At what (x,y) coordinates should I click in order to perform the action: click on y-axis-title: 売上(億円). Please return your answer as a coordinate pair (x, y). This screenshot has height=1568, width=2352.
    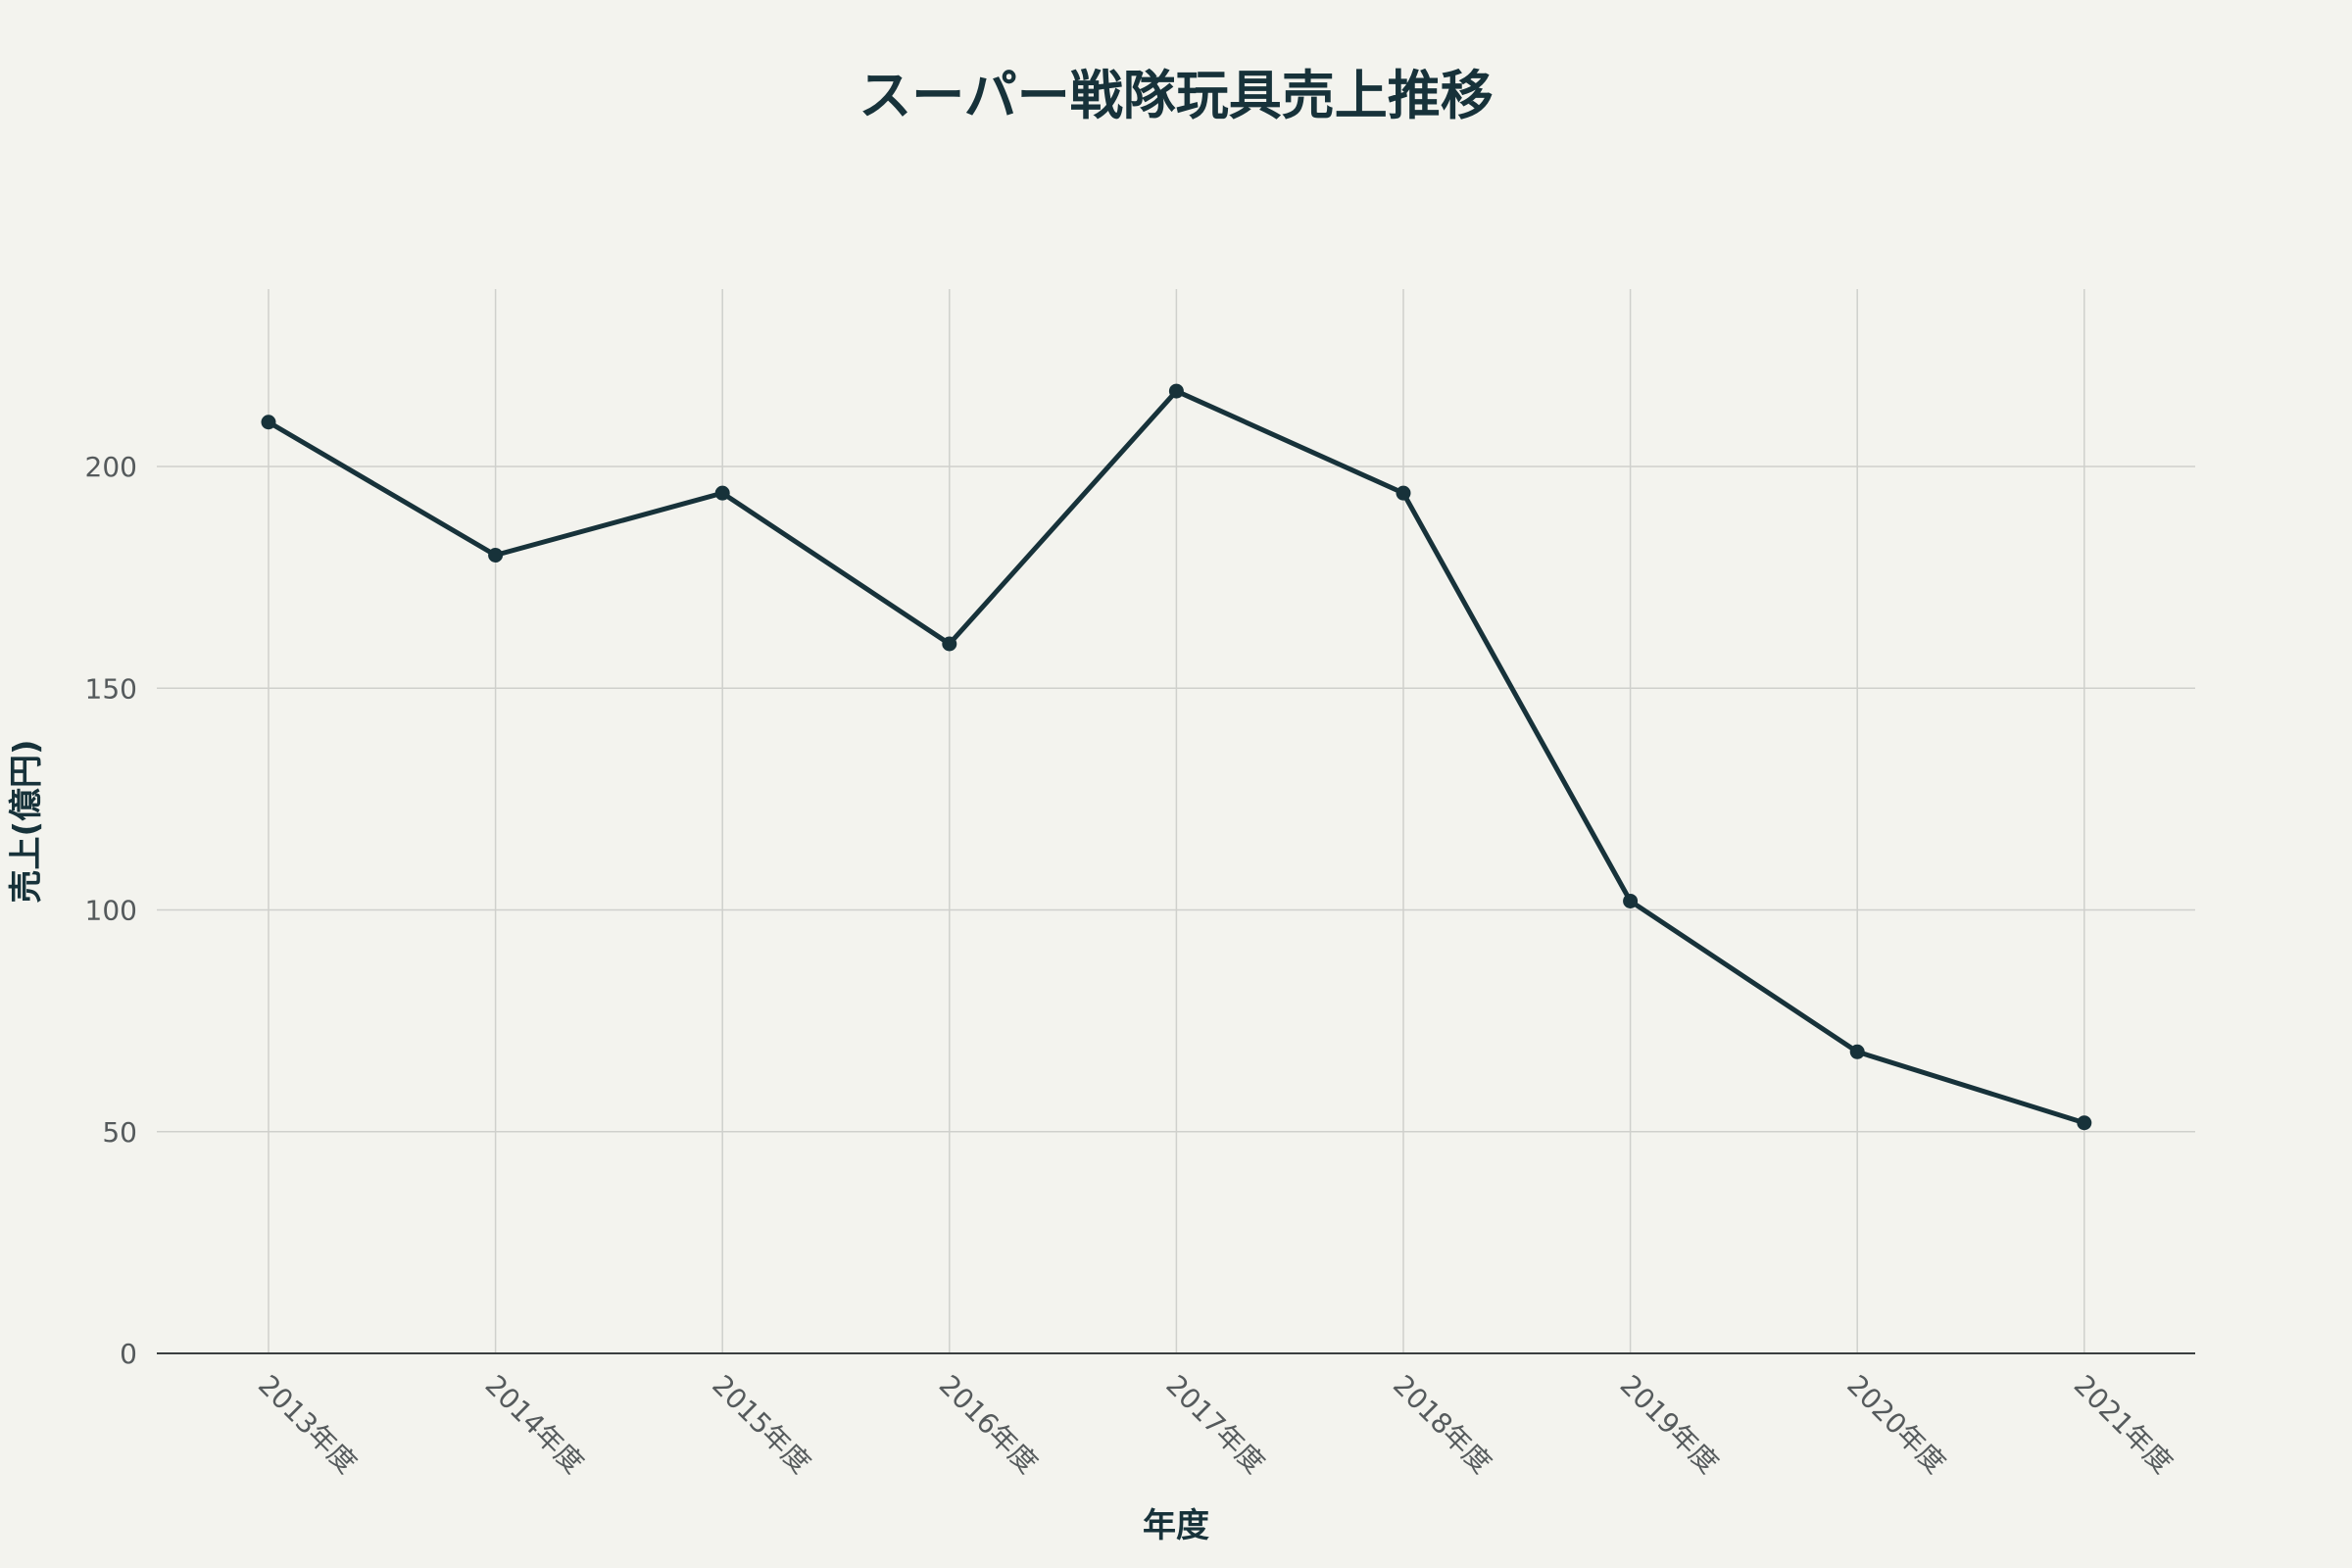
    Looking at the image, I should click on (26, 821).